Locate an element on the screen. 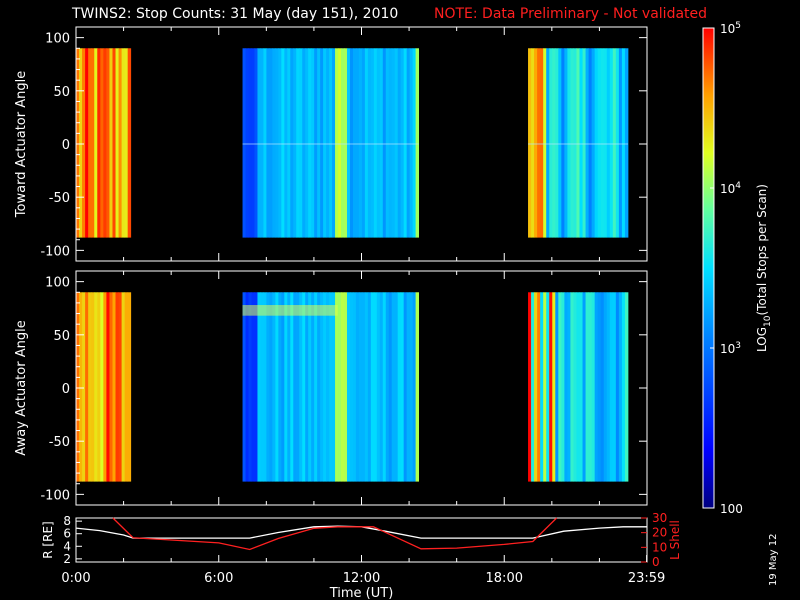 The width and height of the screenshot is (800, 600). xtick-label: 0:00 is located at coordinates (75, 578).